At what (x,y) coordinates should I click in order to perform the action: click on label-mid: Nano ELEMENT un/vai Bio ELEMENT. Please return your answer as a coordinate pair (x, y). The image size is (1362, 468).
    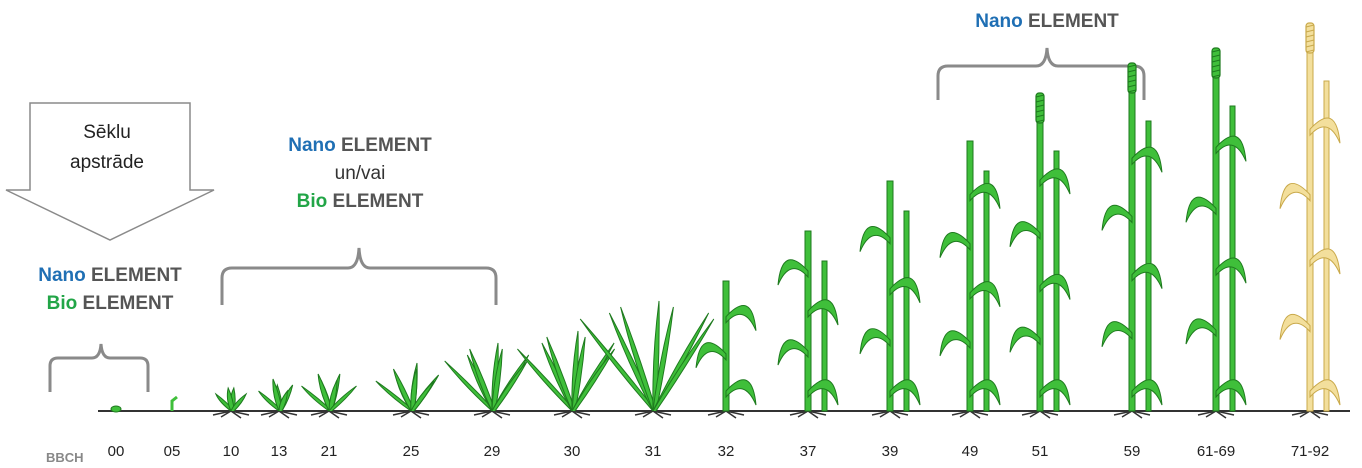
    Looking at the image, I should click on (360, 174).